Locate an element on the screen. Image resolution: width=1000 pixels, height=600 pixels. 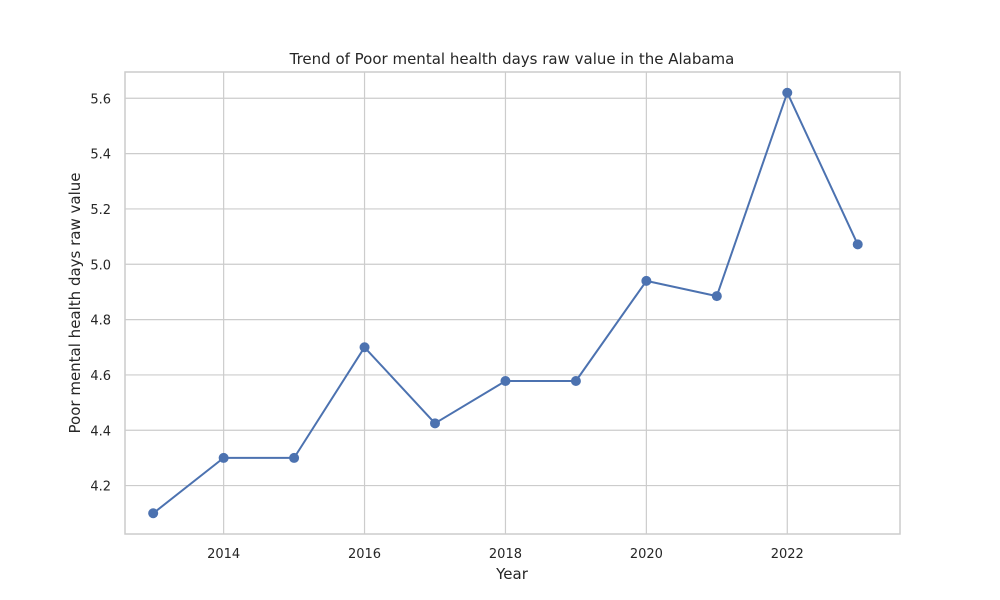
y-tick-label: 4.8 is located at coordinates (100, 321).